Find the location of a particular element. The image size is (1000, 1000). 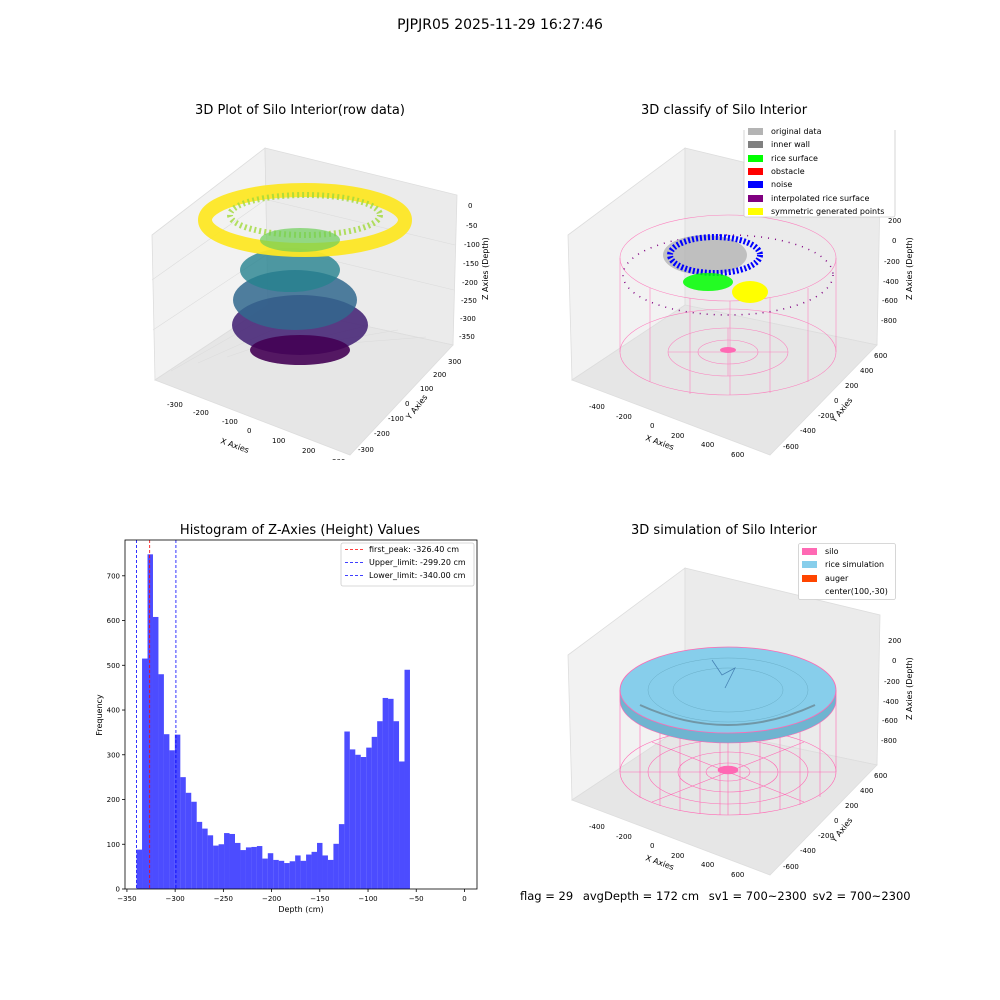

classify-y-label: Y Axies is located at coordinates (842, 410).